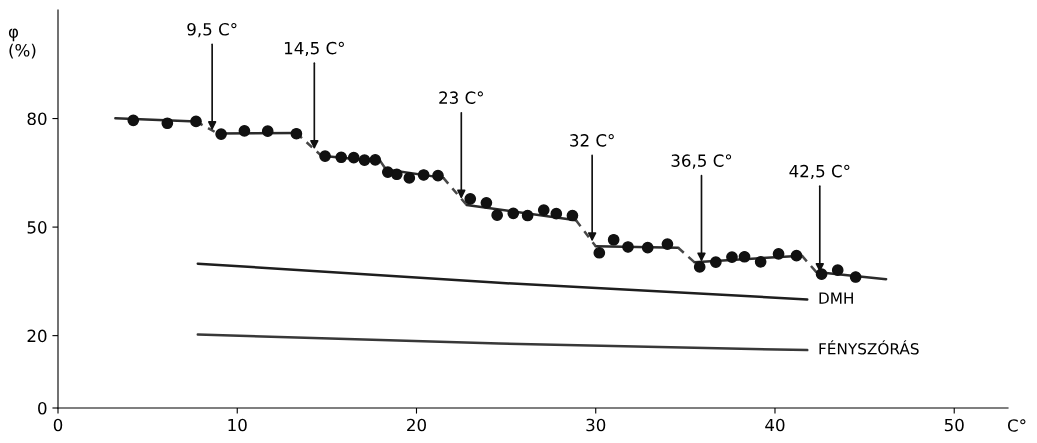  What do you see at coordinates (819, 172) in the screenshot?
I see `annotation: 42,5 C°` at bounding box center [819, 172].